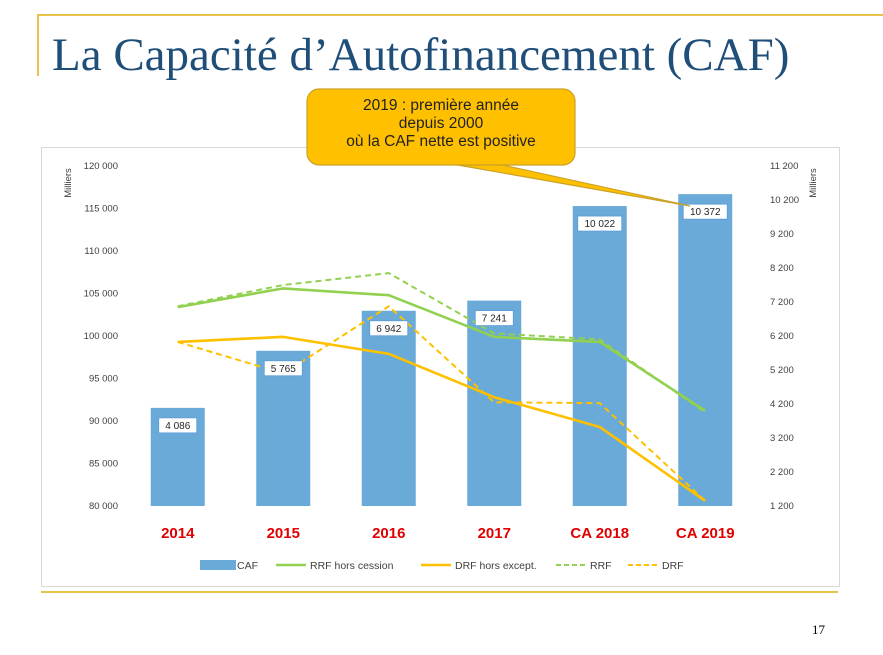 The height and width of the screenshot is (655, 883). I want to click on page-title: La Capacité d’Autofinancement (CAF), so click(421, 55).